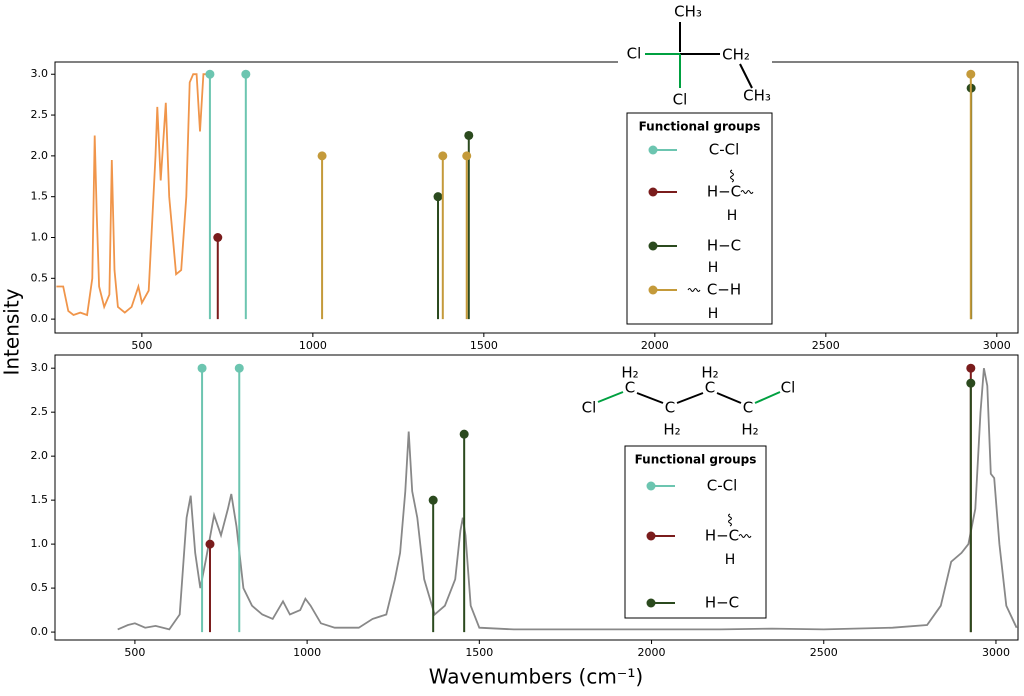 Image resolution: width=1024 pixels, height=696 pixels. What do you see at coordinates (131, 195) in the screenshot?
I see `spectrum-line` at bounding box center [131, 195].